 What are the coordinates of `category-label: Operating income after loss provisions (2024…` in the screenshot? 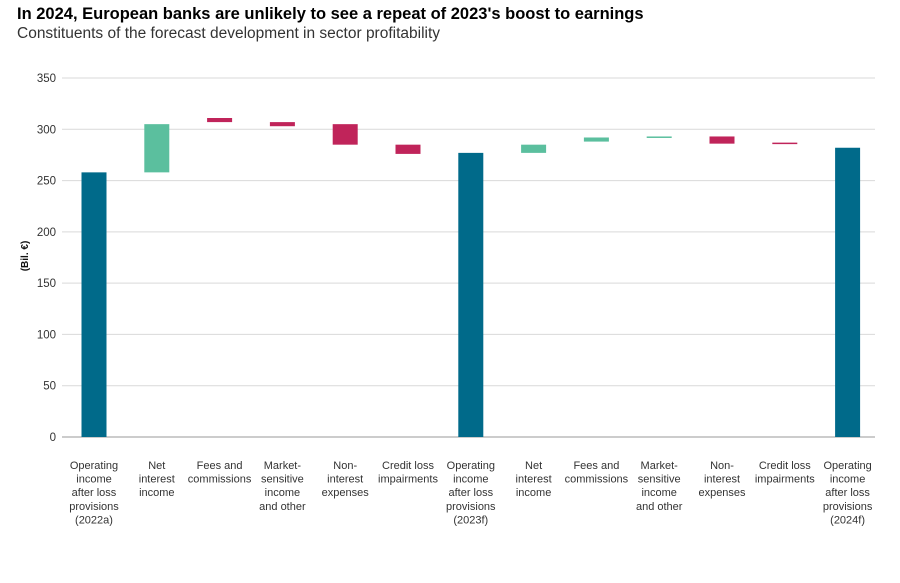 It's located at (848, 493).